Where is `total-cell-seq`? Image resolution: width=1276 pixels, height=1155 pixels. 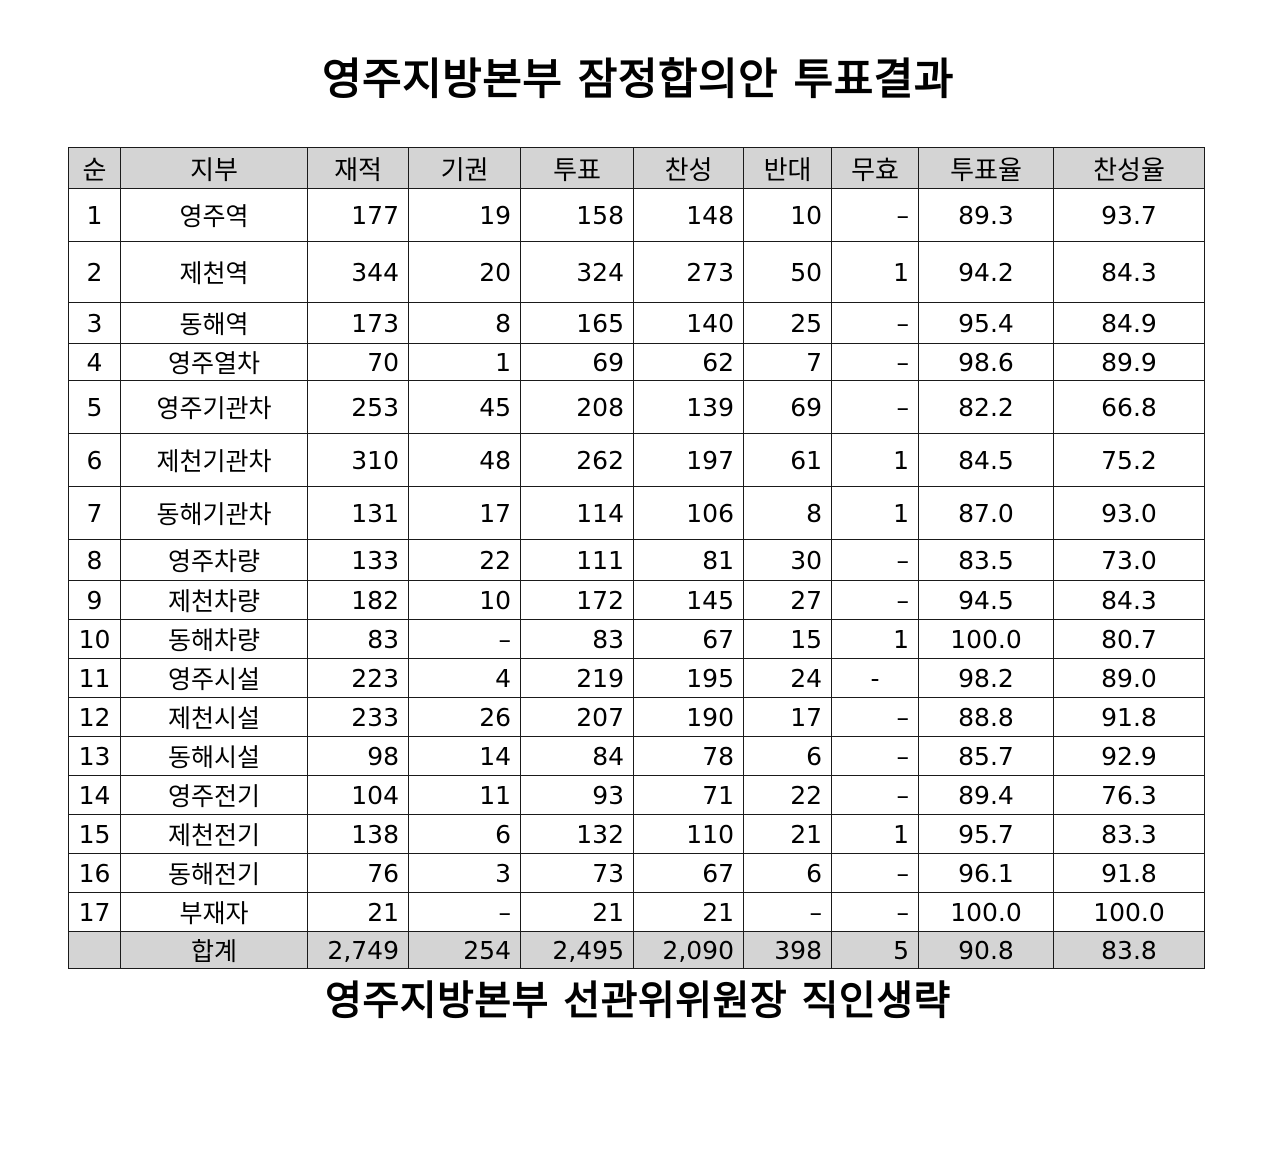
total-cell-seq is located at coordinates (94, 950).